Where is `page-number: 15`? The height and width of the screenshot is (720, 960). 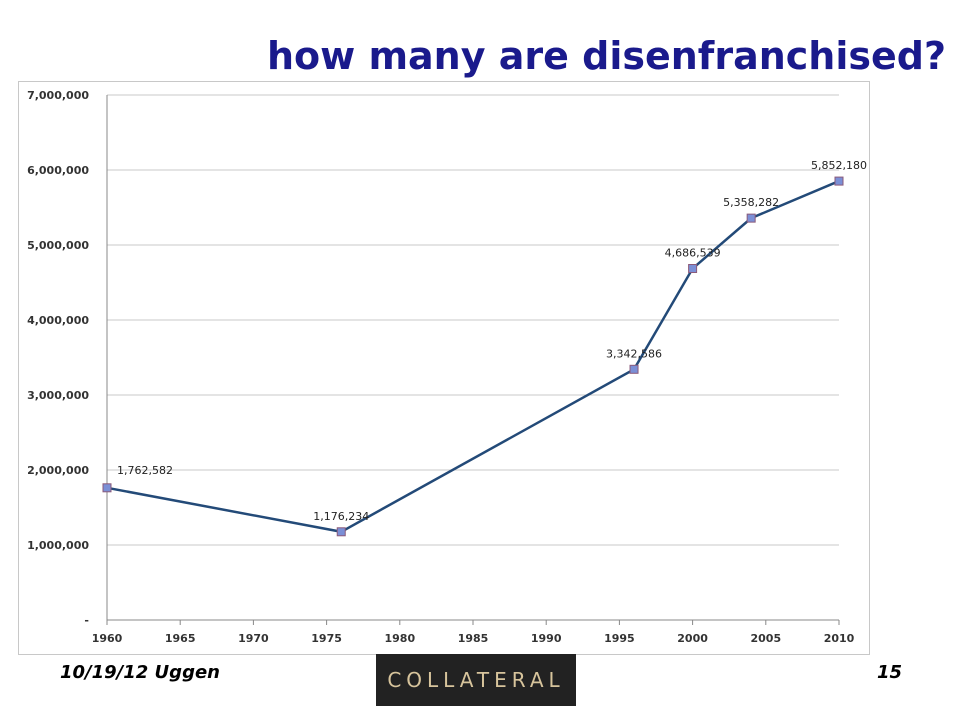
page-number: 15 is located at coordinates (889, 672).